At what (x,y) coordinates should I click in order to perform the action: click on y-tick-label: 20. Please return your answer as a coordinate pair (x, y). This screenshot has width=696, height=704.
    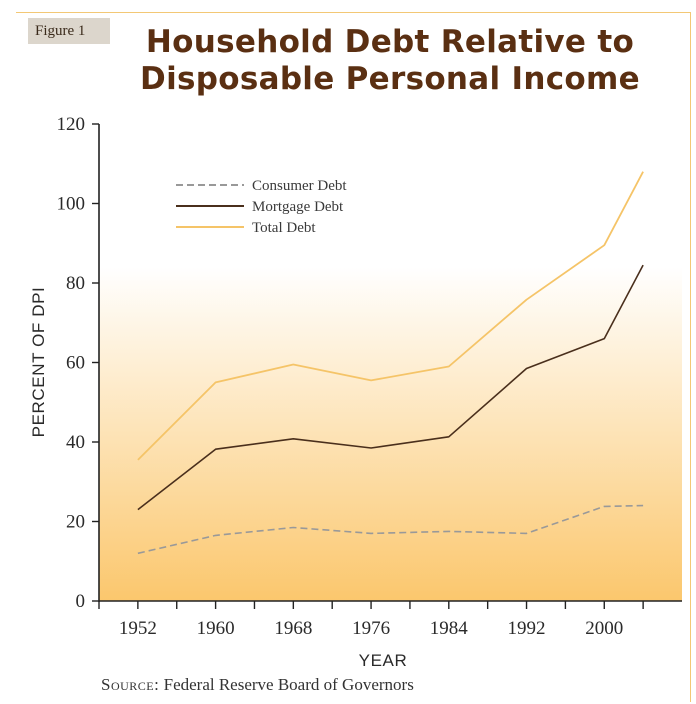
    Looking at the image, I should click on (75, 522).